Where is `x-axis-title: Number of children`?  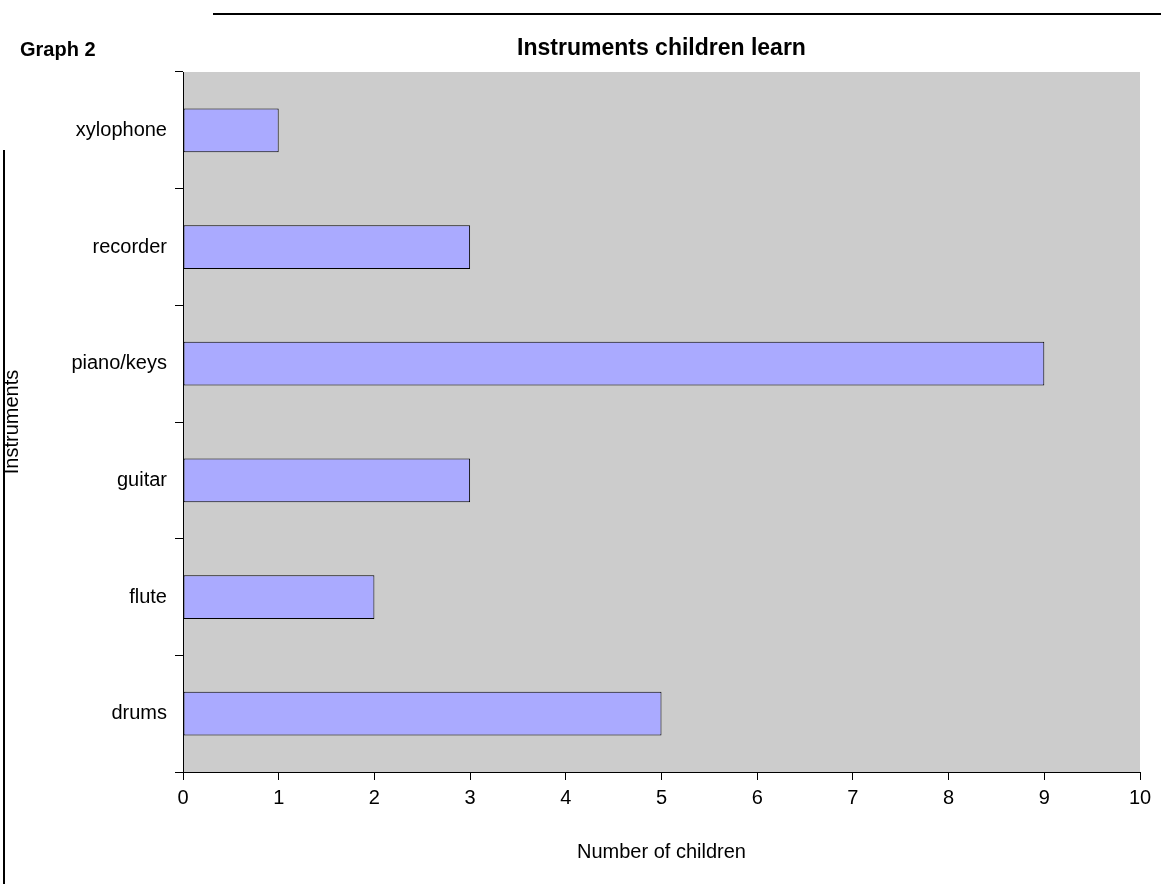
x-axis-title: Number of children is located at coordinates (661, 850).